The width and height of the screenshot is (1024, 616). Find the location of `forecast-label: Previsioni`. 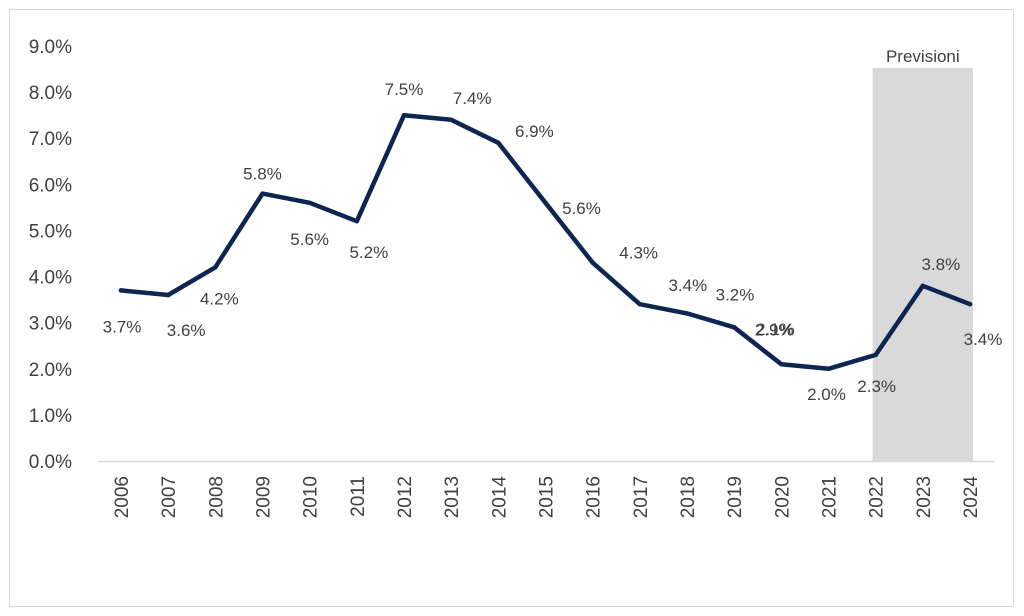

forecast-label: Previsioni is located at coordinates (923, 56).